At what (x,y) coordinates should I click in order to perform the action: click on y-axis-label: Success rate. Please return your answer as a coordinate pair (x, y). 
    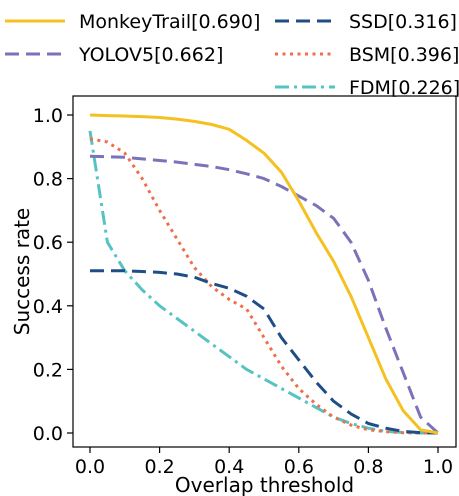
    Looking at the image, I should click on (22, 272).